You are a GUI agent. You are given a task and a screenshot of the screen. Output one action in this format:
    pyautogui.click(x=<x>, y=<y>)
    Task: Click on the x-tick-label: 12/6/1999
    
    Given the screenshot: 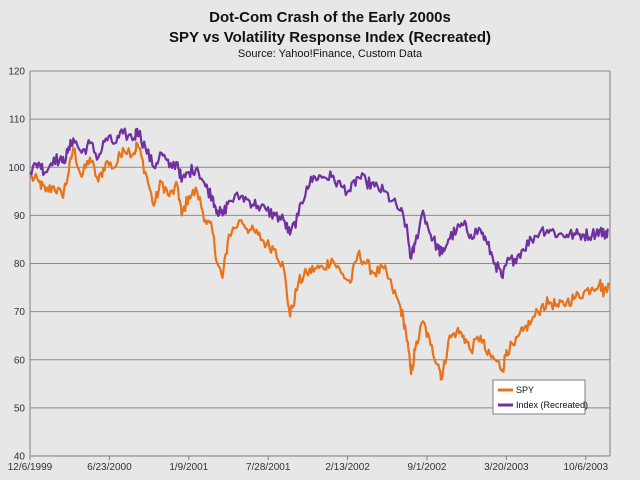 What is the action you would take?
    pyautogui.click(x=30, y=467)
    